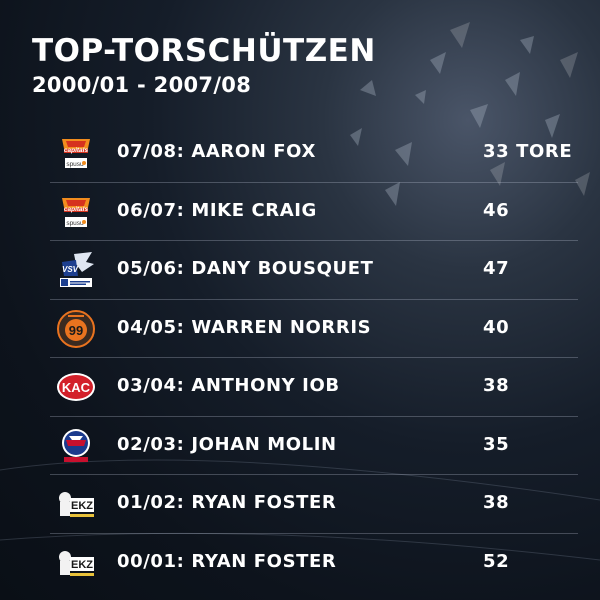 Image resolution: width=600 pixels, height=600 pixels. I want to click on season-player-label: 04/05: WARREN NORRIS, so click(244, 327).